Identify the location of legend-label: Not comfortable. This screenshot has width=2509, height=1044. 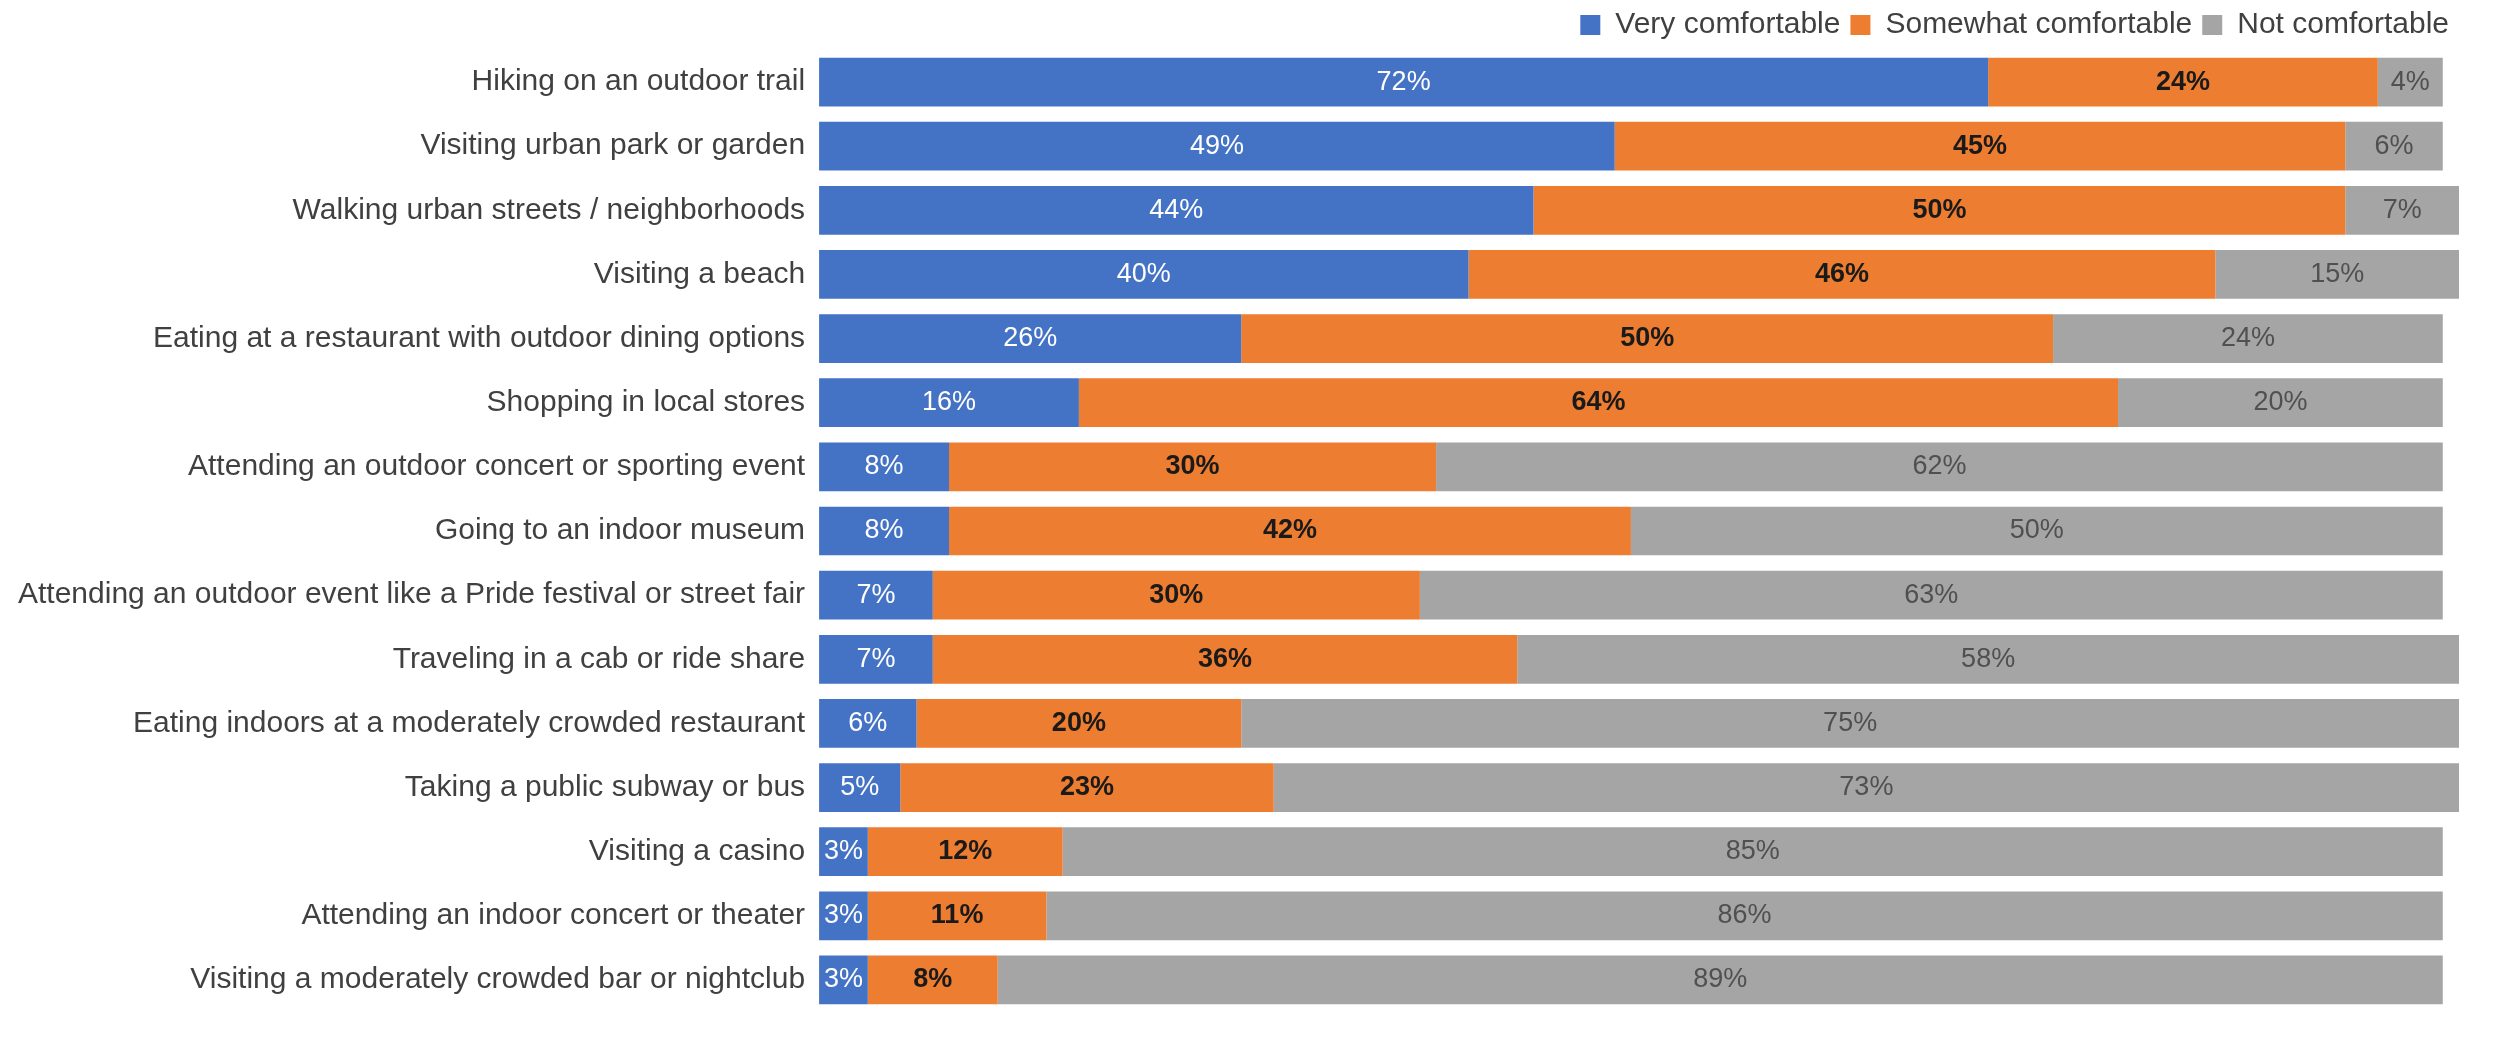
(2343, 23).